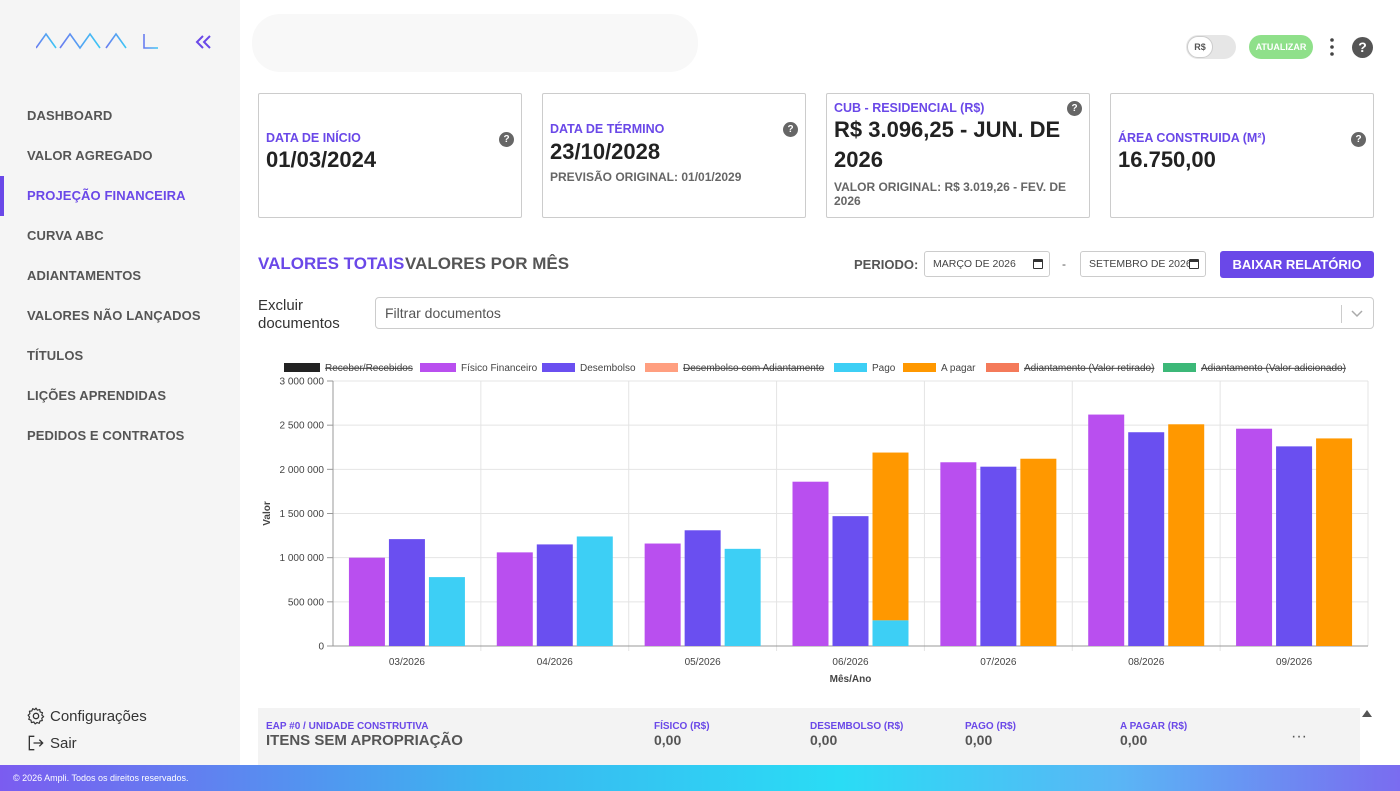  Describe the element at coordinates (1367, 713) in the screenshot. I see `scroll-up-icon` at that location.